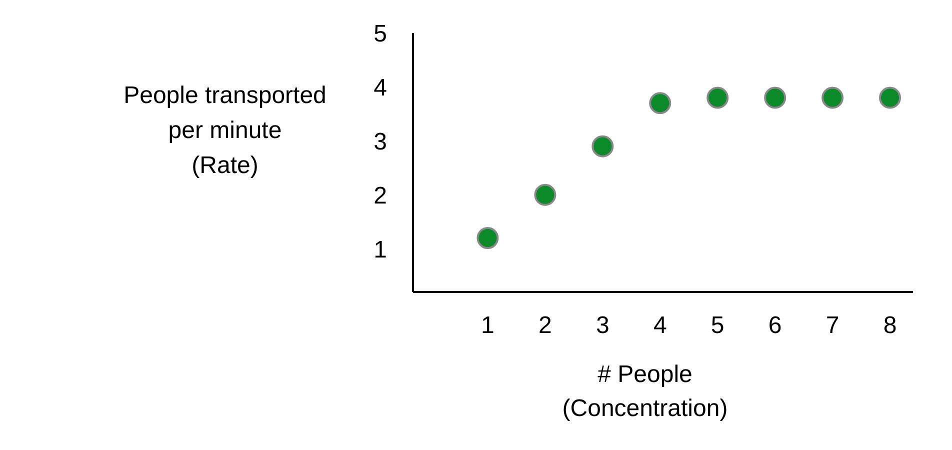 The image size is (952, 450). Describe the element at coordinates (380, 34) in the screenshot. I see `y-tick-label: 5` at that location.